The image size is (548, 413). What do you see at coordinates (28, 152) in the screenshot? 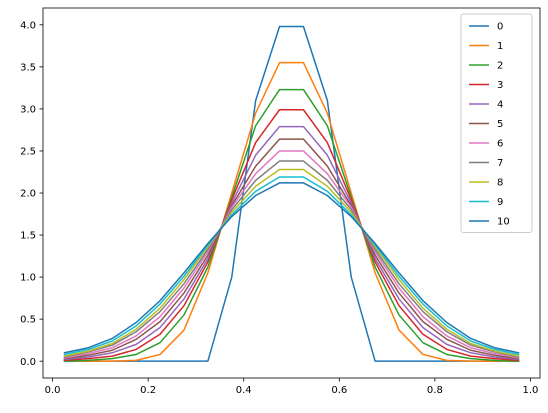
I see `y-tick-label: 2.5` at bounding box center [28, 152].